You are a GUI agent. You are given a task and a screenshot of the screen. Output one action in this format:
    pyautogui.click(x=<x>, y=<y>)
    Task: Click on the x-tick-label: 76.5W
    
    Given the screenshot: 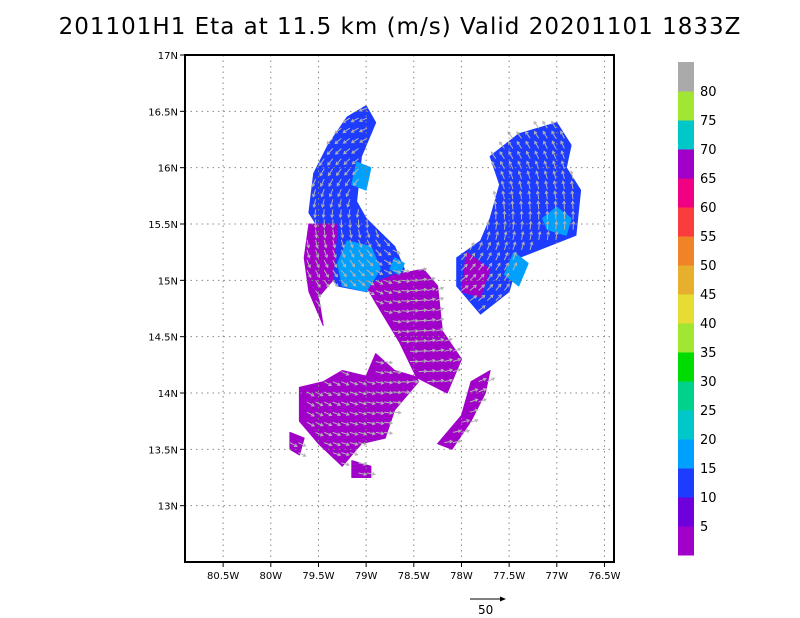 What is the action you would take?
    pyautogui.click(x=604, y=576)
    